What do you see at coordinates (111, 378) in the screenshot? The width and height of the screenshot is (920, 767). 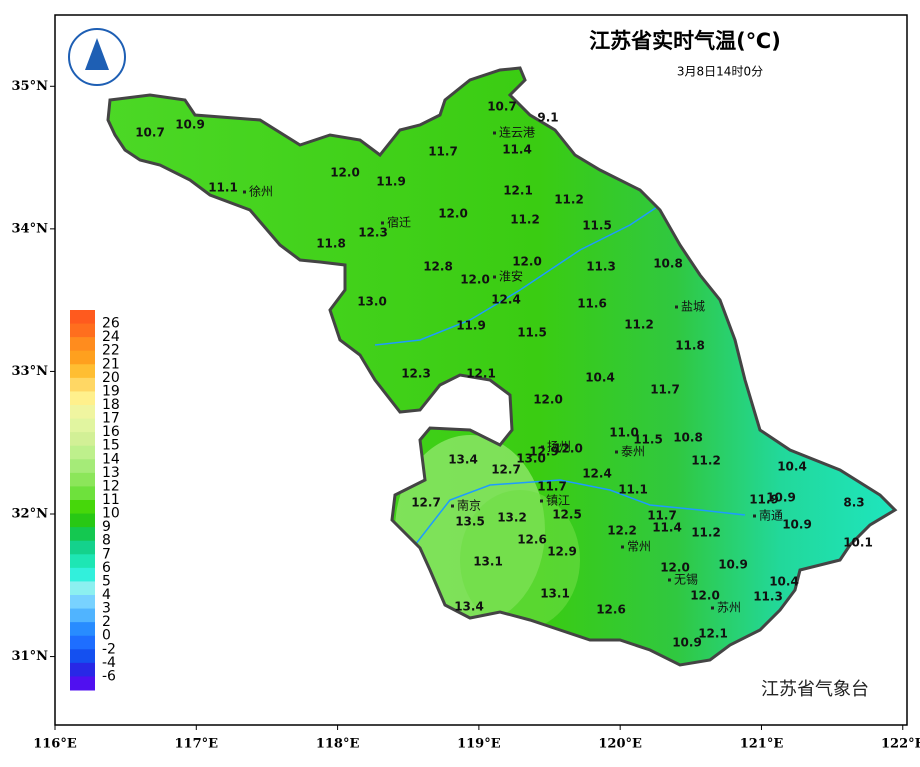 I see `legend-label: 20` at bounding box center [111, 378].